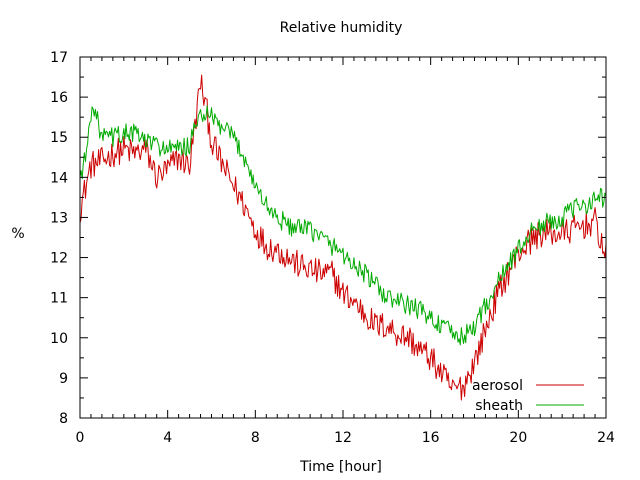 The width and height of the screenshot is (640, 480). Describe the element at coordinates (59, 299) in the screenshot. I see `y-tick-label: 11` at that location.